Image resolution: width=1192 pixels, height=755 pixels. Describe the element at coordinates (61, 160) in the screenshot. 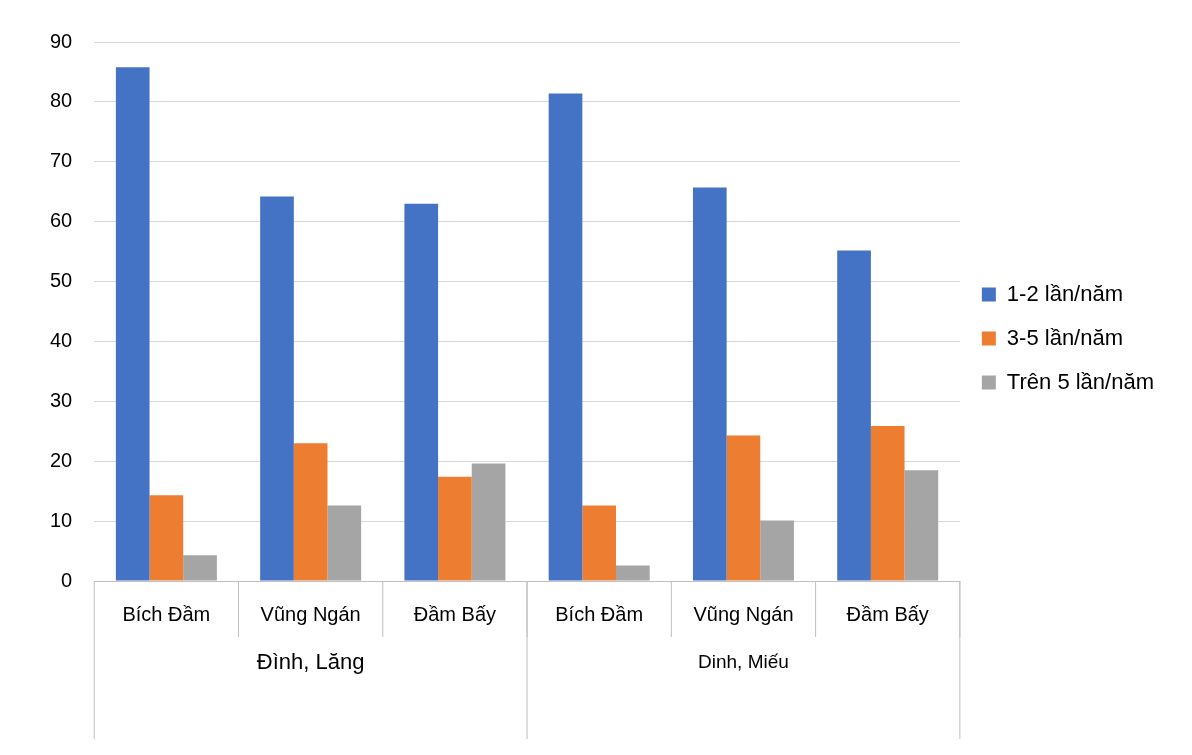

I see `y-tick-label: 70` at that location.